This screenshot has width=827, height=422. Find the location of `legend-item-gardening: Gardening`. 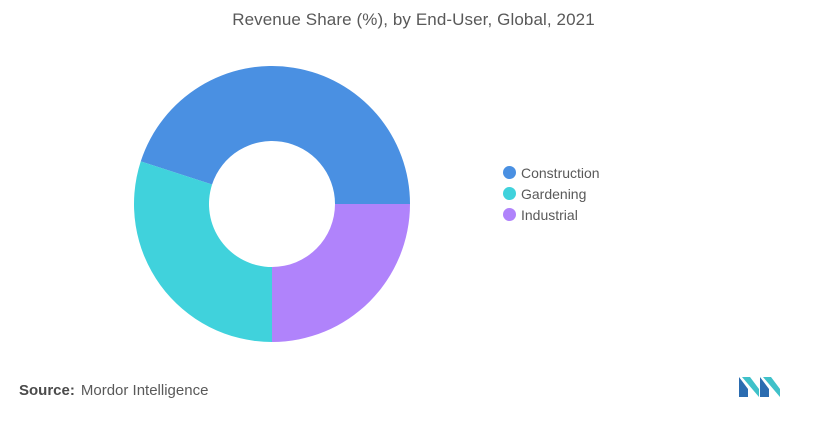

legend-item-gardening: Gardening is located at coordinates (551, 193).